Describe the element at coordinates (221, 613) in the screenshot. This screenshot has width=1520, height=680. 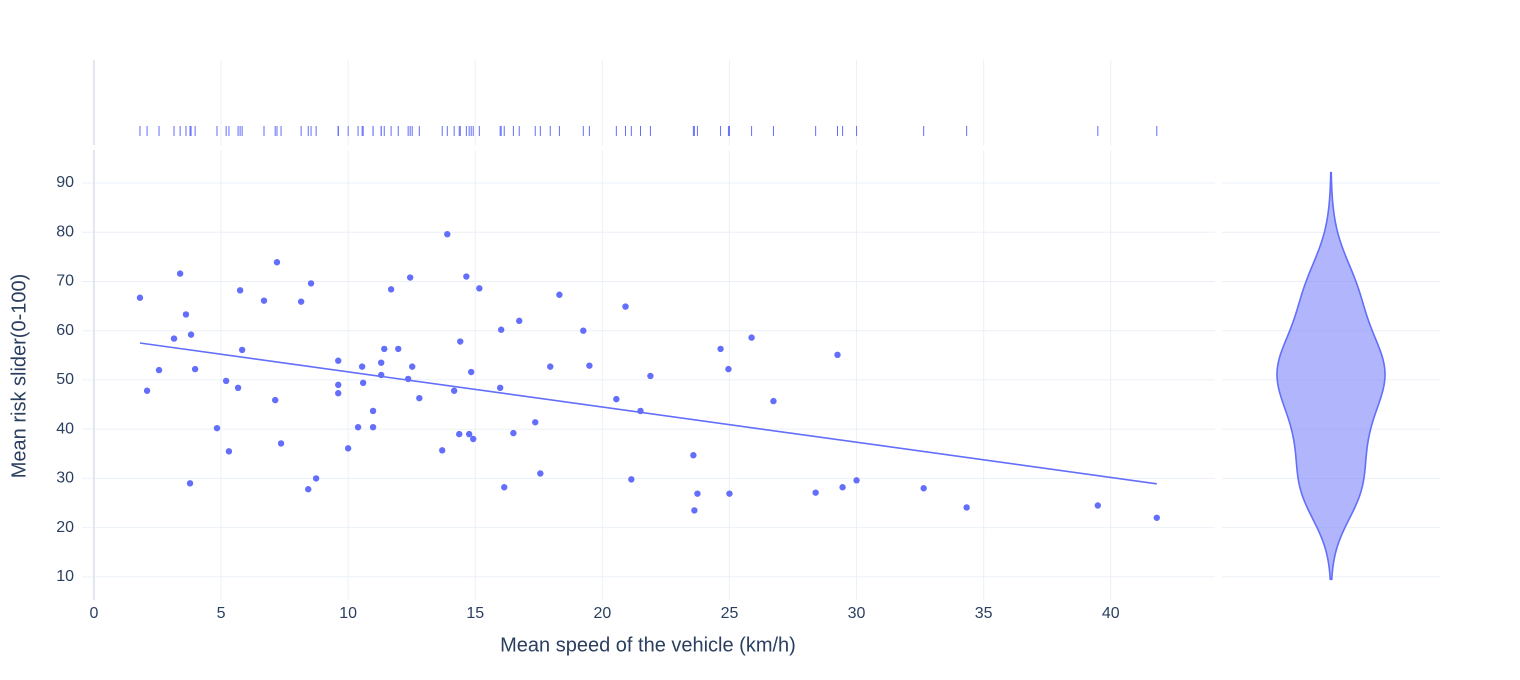
I see `x-tick-label: 5` at that location.